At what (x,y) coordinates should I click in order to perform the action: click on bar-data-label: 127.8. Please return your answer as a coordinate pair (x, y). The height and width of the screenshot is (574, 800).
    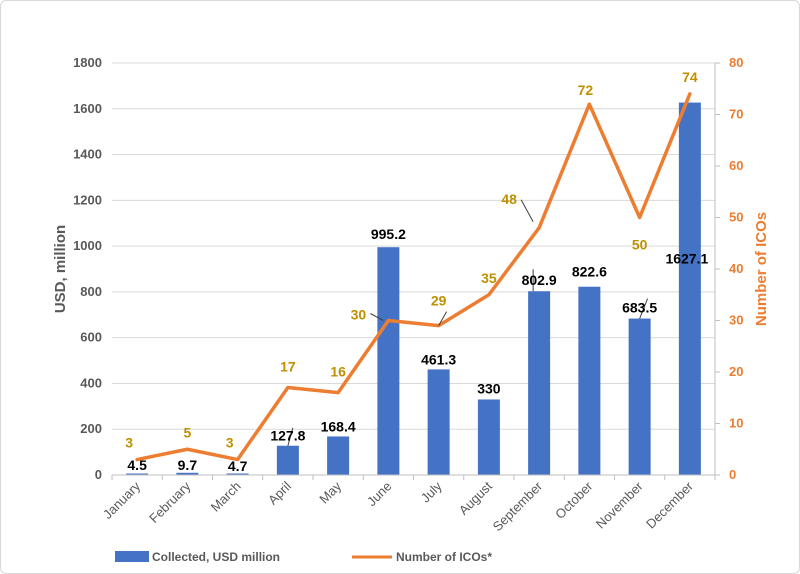
    Looking at the image, I should click on (287, 436).